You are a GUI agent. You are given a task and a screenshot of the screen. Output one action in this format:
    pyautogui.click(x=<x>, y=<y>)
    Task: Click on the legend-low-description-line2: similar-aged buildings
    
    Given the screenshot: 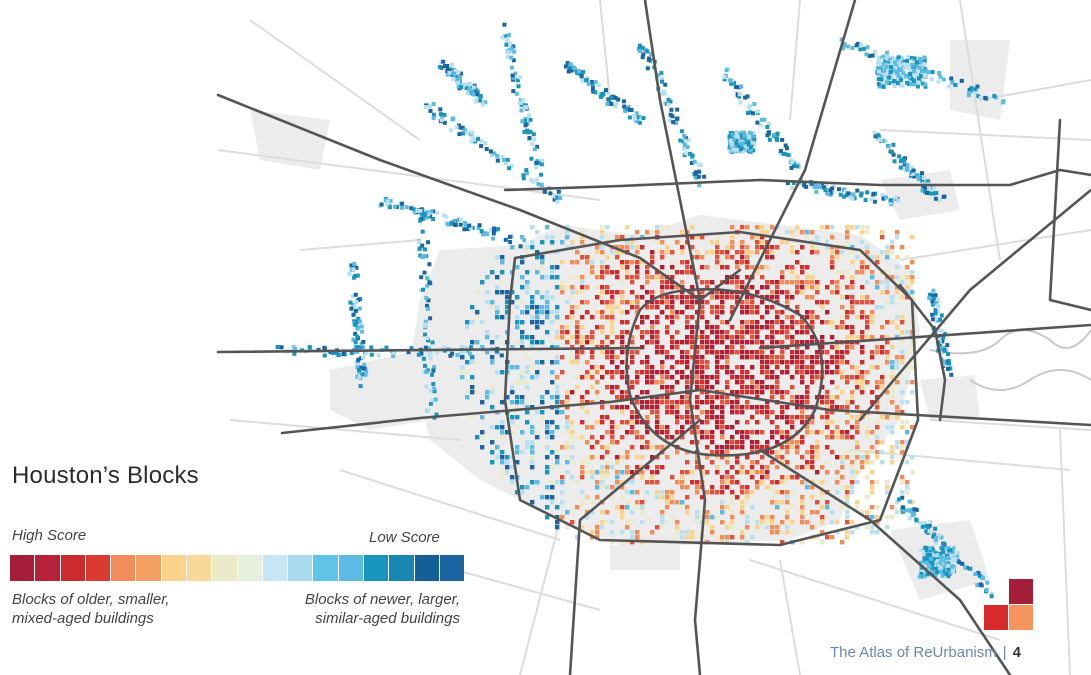 What is the action you would take?
    pyautogui.click(x=387, y=618)
    